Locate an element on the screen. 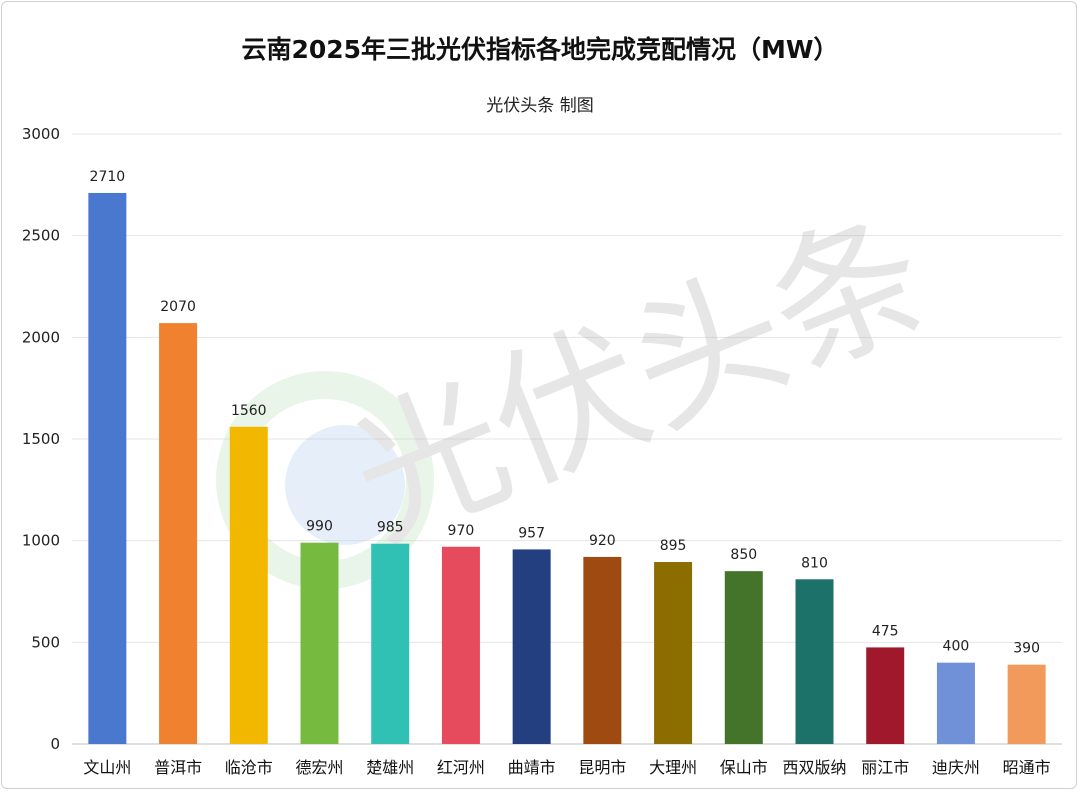 The width and height of the screenshot is (1080, 792). data-label: 920 is located at coordinates (602, 541).